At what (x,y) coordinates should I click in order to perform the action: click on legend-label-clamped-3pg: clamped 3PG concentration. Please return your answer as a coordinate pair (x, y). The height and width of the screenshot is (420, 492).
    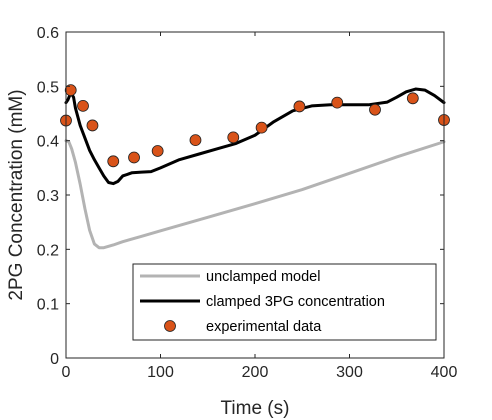
    Looking at the image, I should click on (295, 302).